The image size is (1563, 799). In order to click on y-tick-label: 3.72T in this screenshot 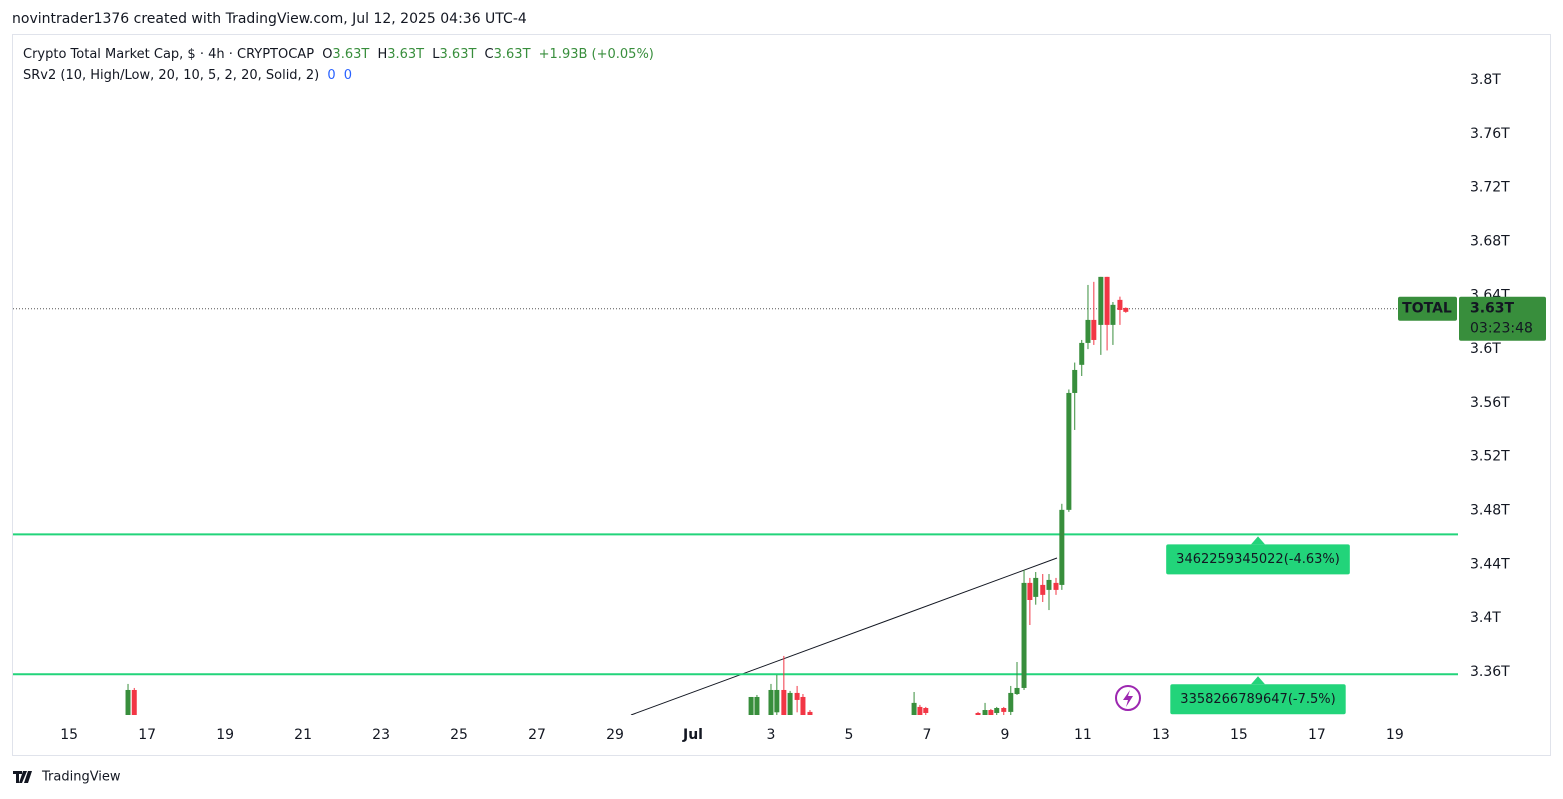, I will do `click(1490, 188)`.